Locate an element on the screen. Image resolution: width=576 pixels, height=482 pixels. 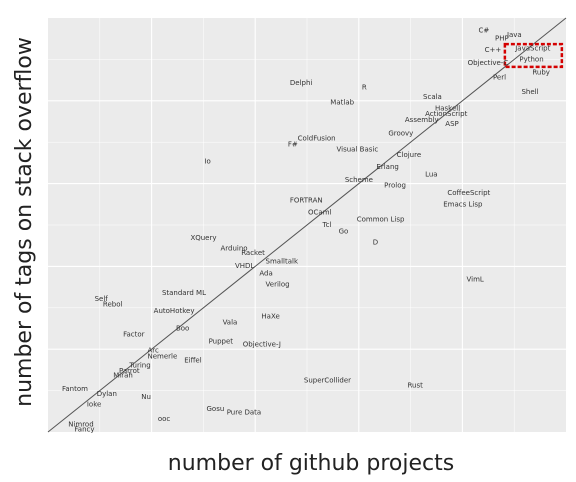
point-label-scala: Scala is located at coordinates (432, 97).